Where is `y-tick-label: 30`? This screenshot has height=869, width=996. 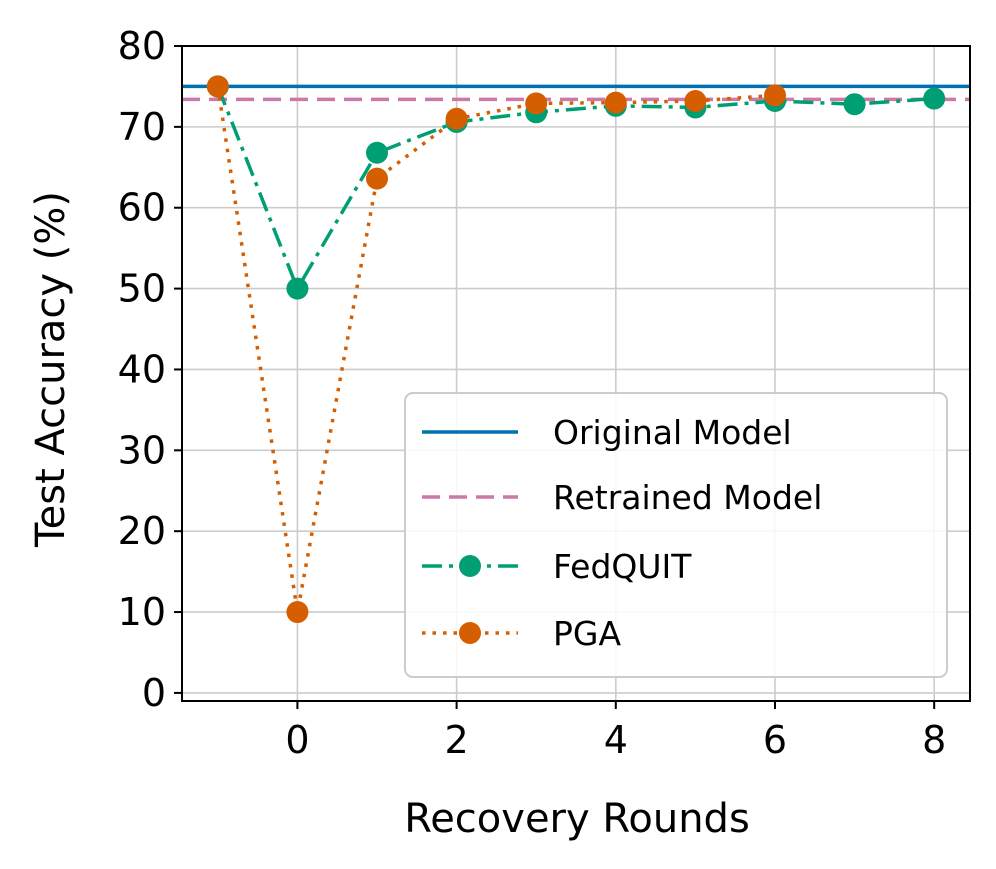 y-tick-label: 30 is located at coordinates (142, 450).